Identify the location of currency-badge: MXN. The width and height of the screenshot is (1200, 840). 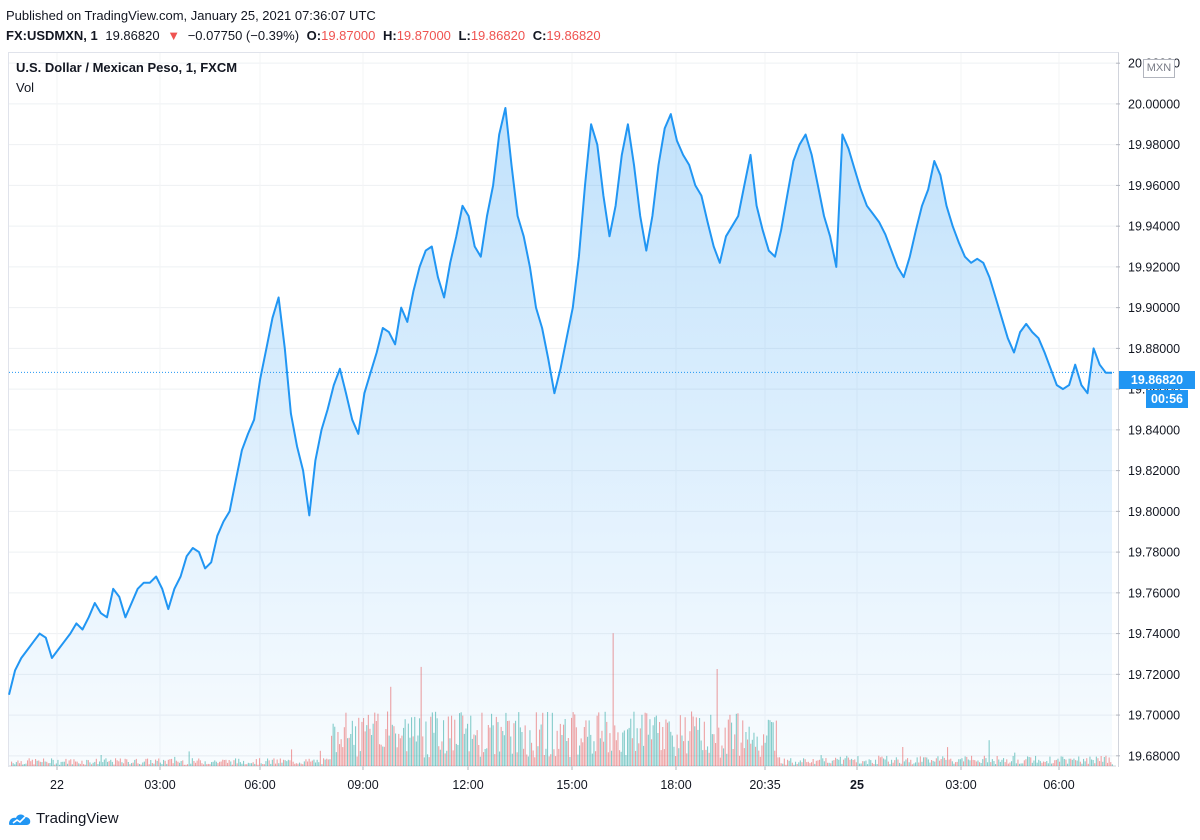
(1159, 68).